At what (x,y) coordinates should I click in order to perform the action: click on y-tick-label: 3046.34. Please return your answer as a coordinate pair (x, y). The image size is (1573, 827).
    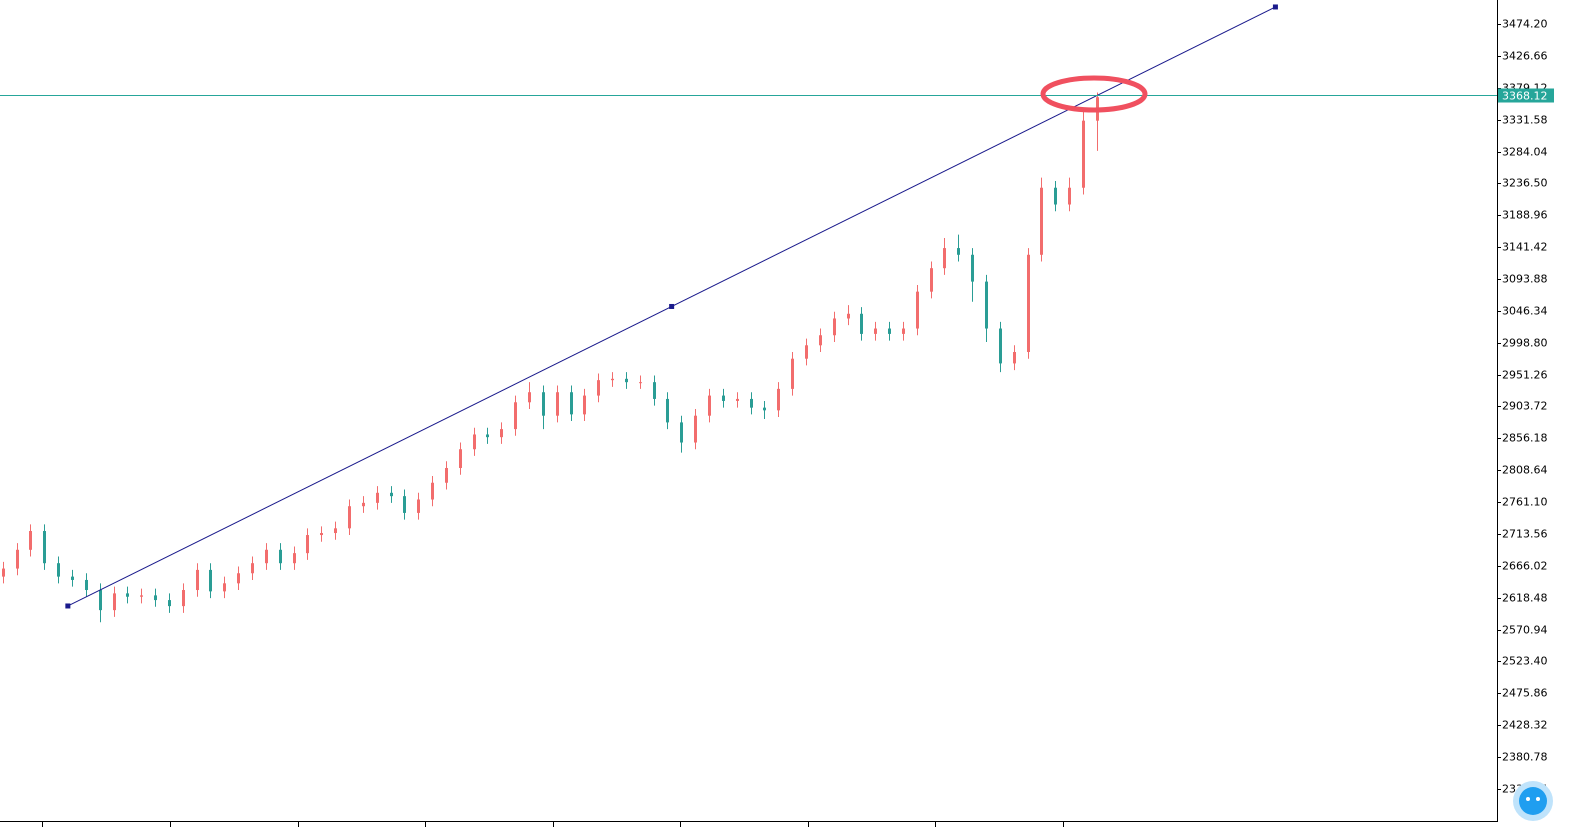
    Looking at the image, I should click on (1525, 311).